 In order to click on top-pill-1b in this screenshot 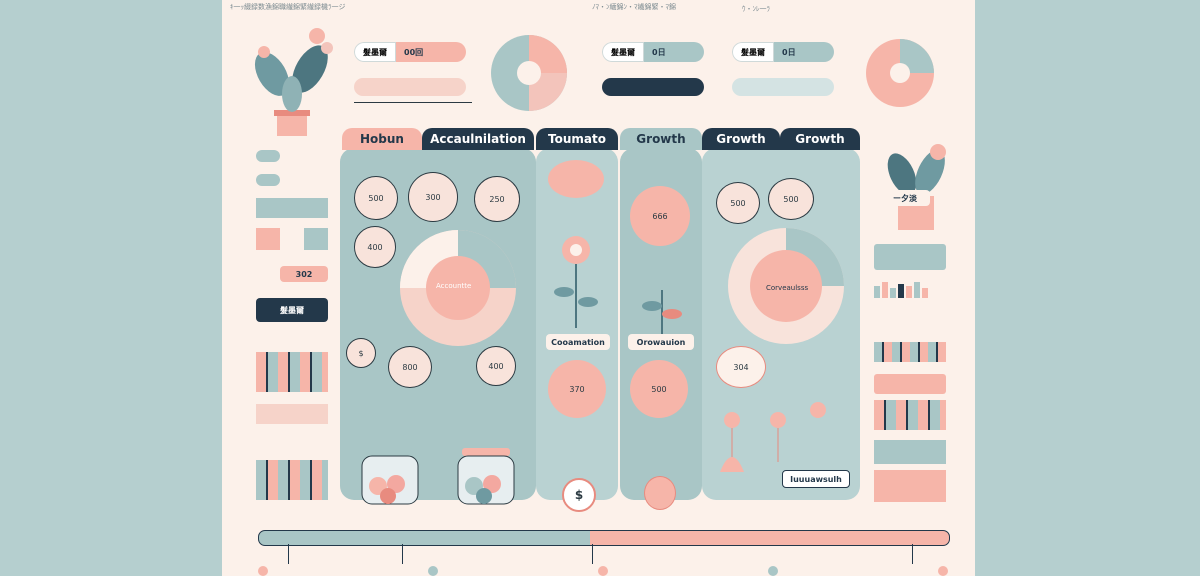, I will do `click(410, 87)`.